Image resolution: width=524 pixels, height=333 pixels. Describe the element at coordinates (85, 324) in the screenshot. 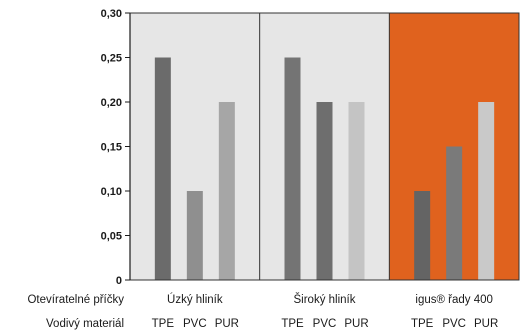

I see `row-label-material: Vodivý materiál` at that location.